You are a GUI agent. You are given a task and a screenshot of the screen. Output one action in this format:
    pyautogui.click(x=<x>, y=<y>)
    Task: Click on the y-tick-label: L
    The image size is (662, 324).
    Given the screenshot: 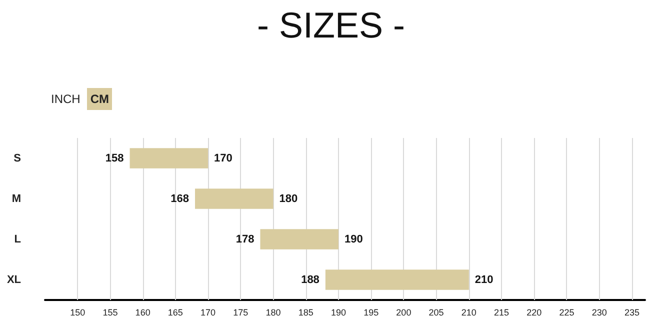 What is the action you would take?
    pyautogui.click(x=18, y=239)
    